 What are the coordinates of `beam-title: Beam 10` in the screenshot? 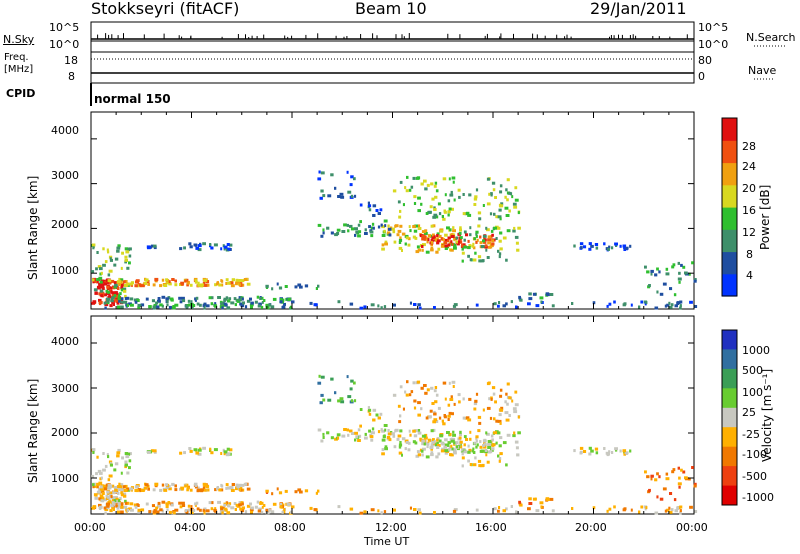 It's located at (391, 9).